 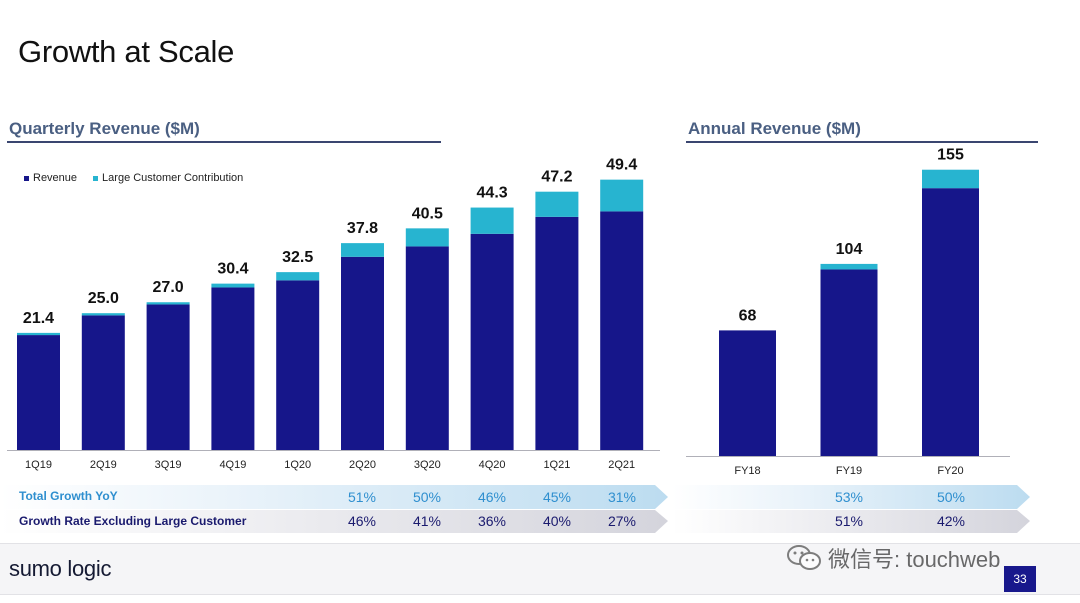 What do you see at coordinates (168, 465) in the screenshot?
I see `quarterly-category-label-3q19: 3Q19` at bounding box center [168, 465].